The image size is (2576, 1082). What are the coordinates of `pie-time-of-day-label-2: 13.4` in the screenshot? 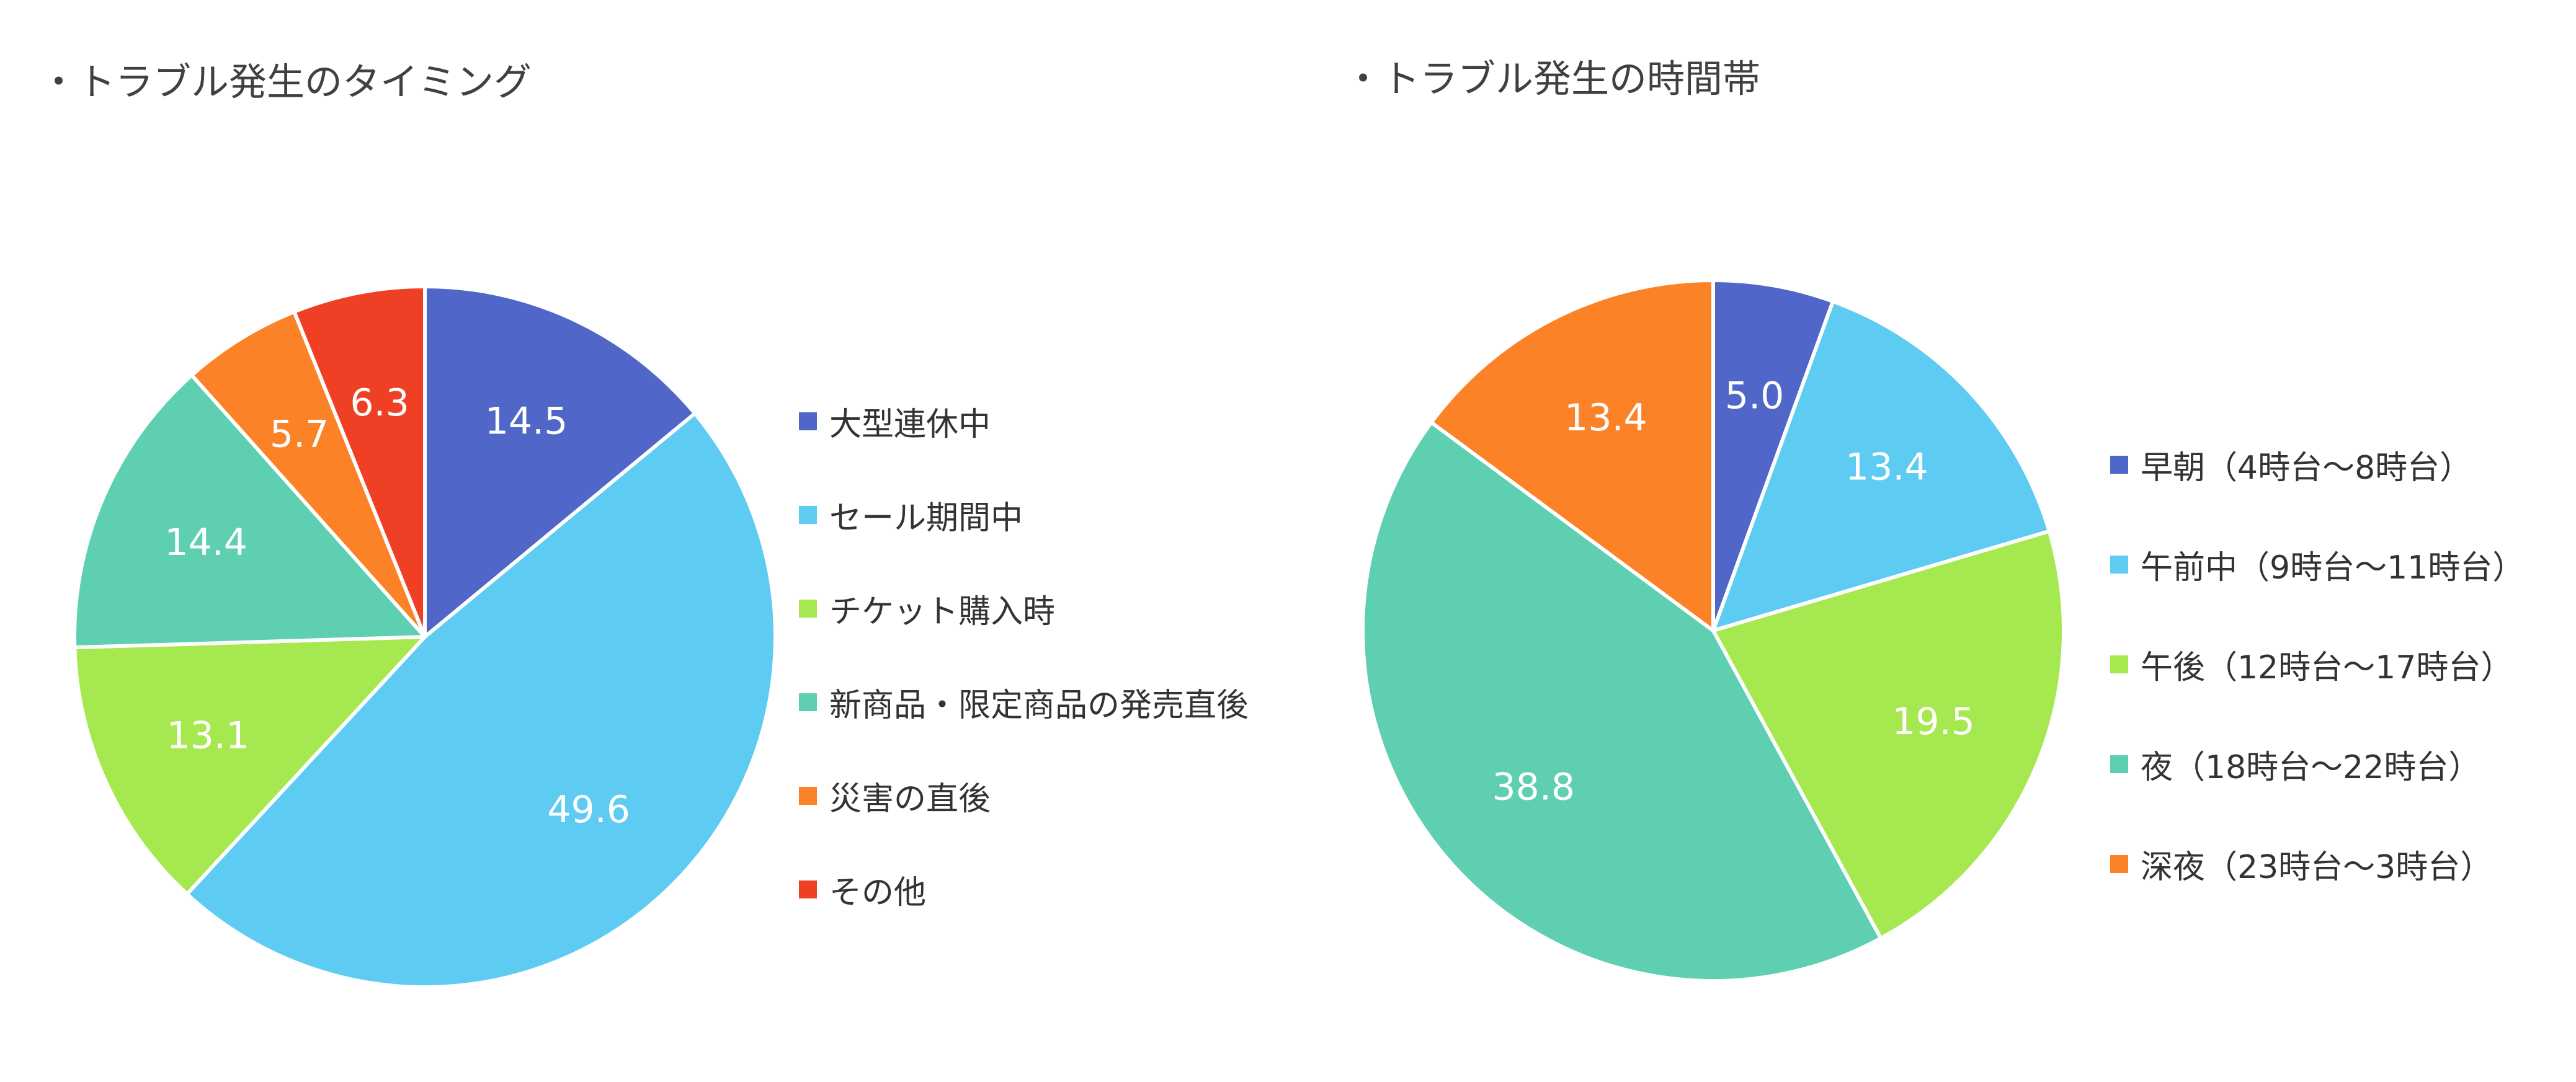 It's located at (1887, 468).